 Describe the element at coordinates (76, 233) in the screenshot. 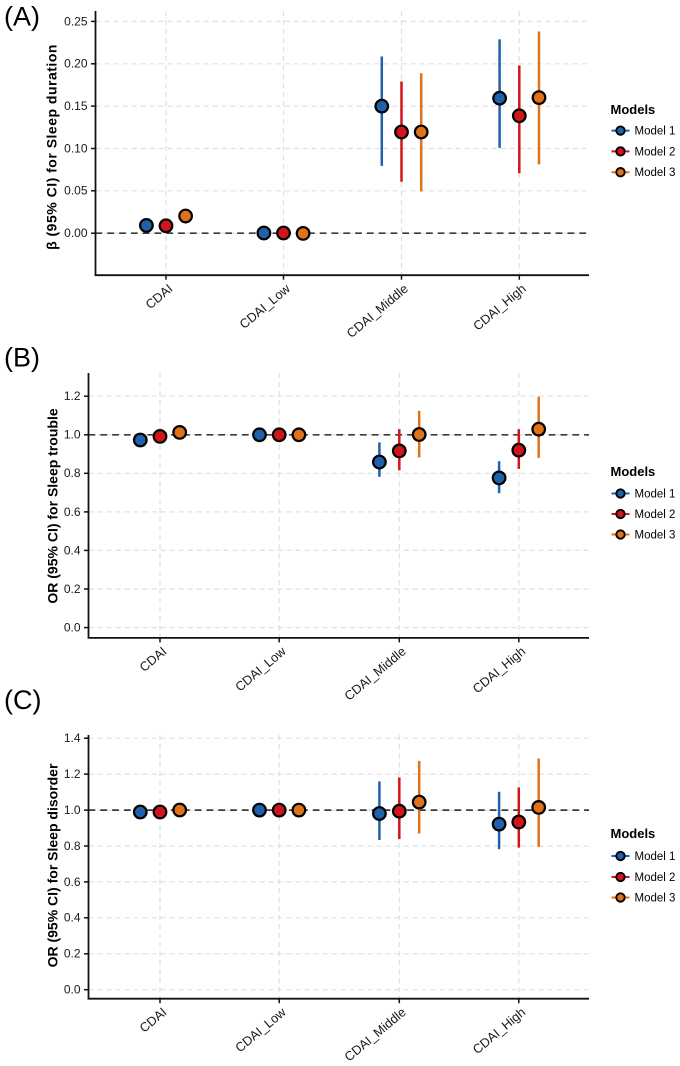

I see `svg-text: 0.00` at that location.